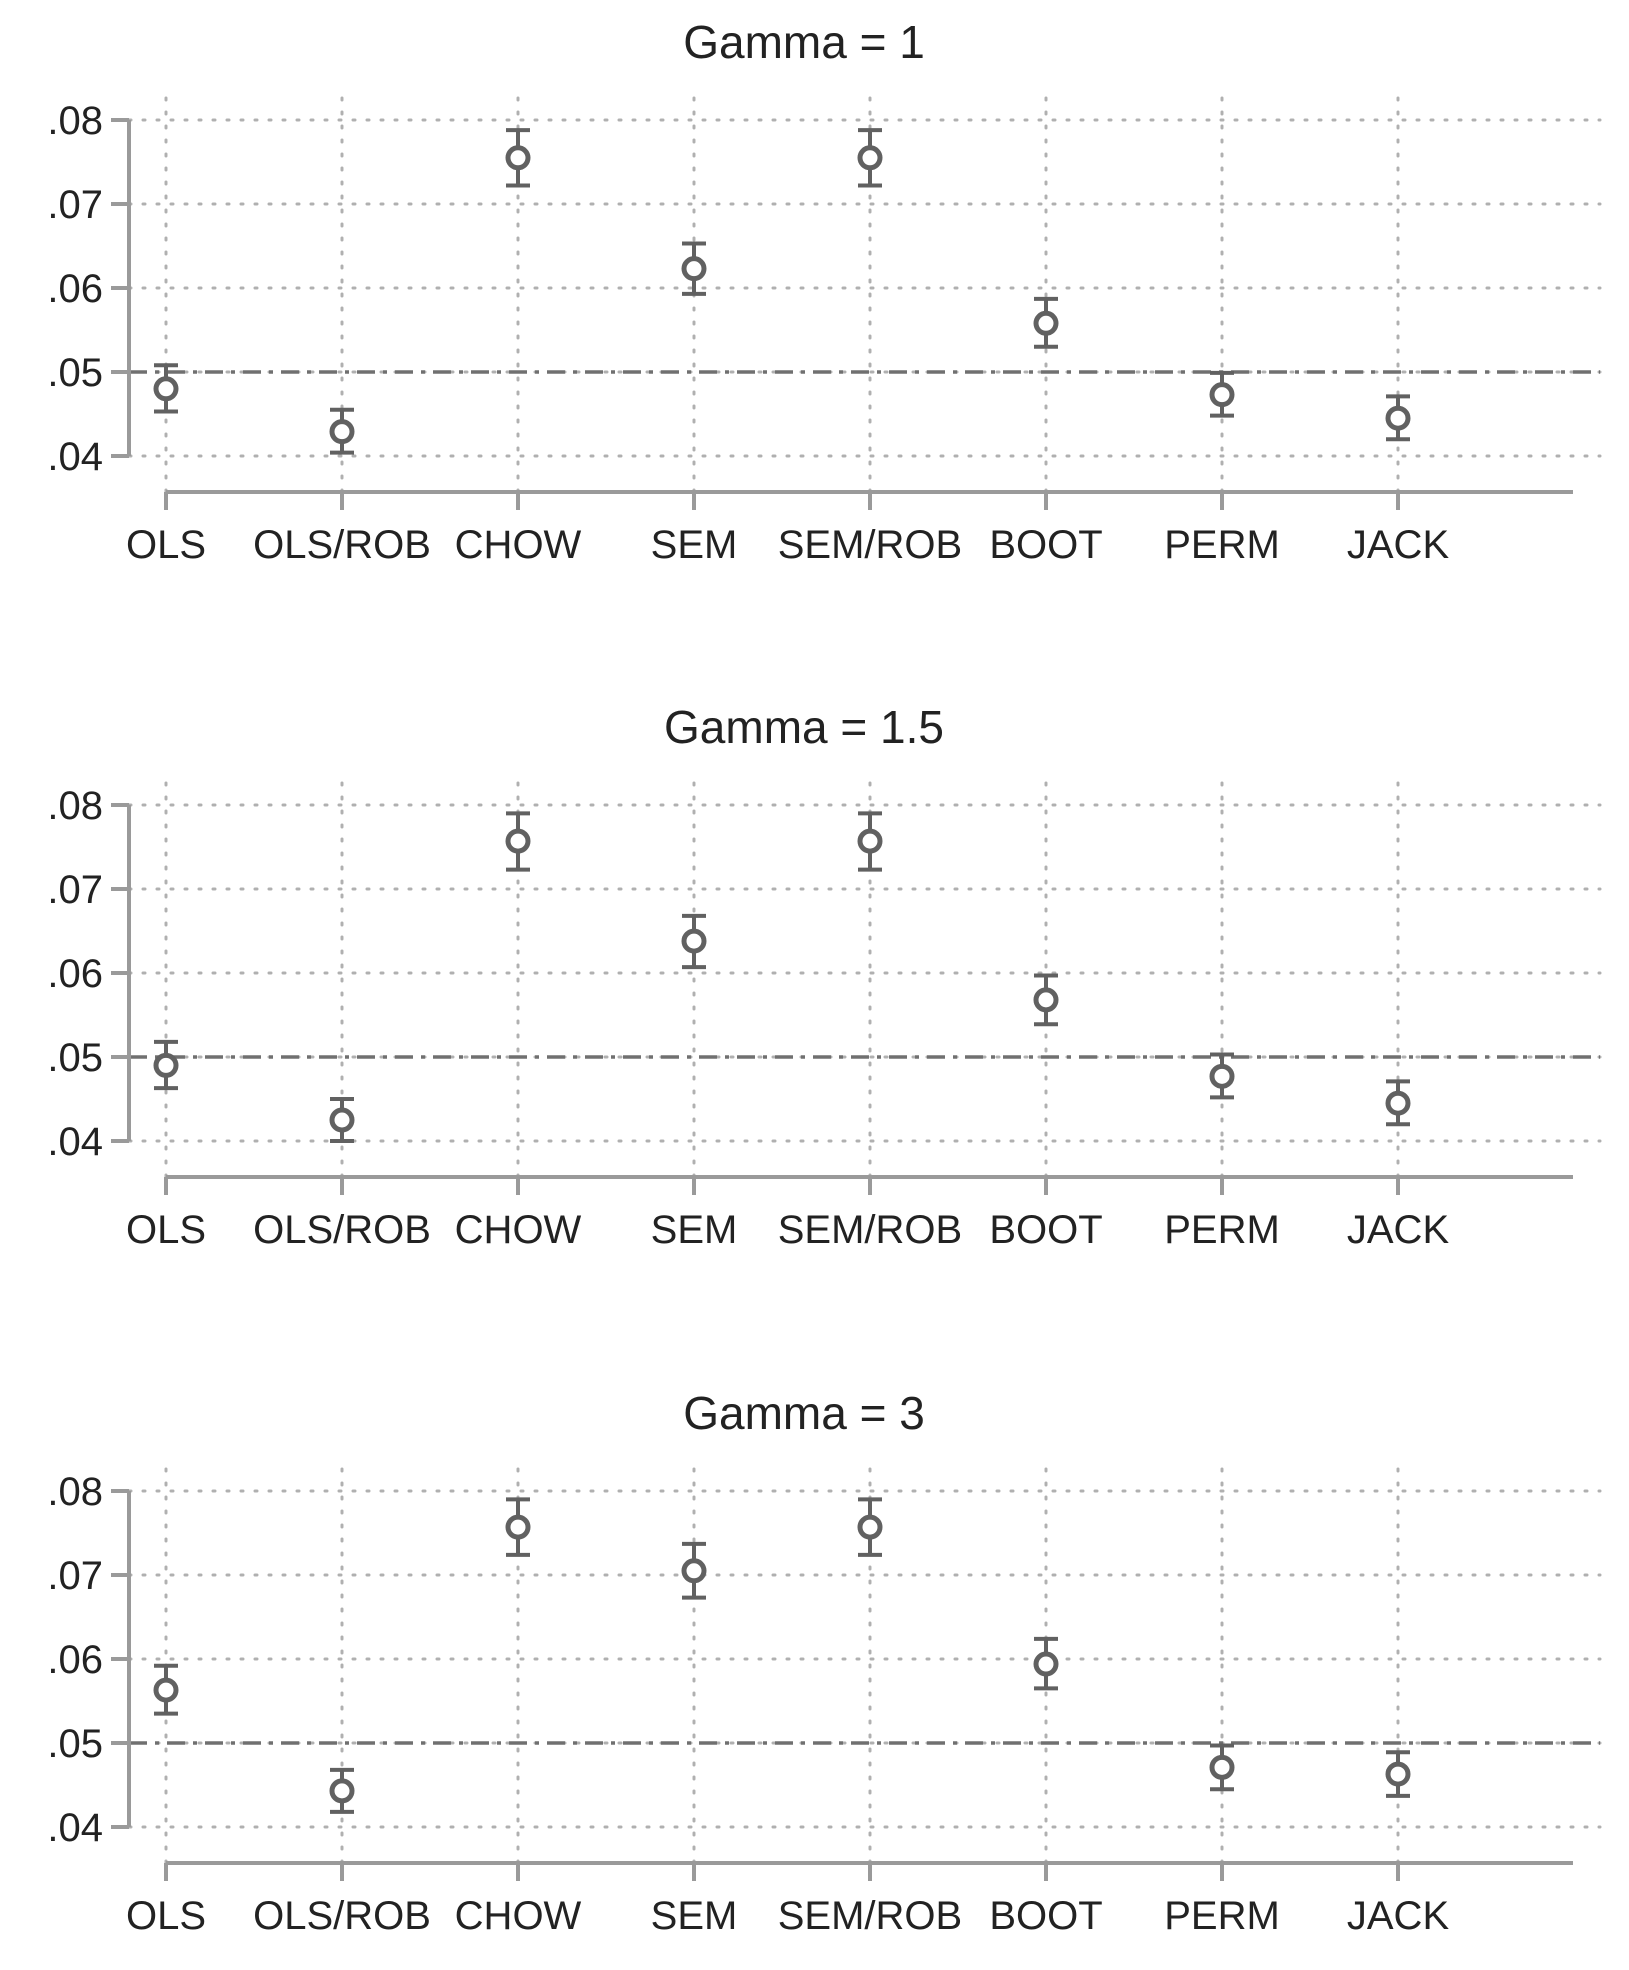 The image size is (1629, 1970). What do you see at coordinates (804, 727) in the screenshot?
I see `chart-title: Gamma = 1.5` at bounding box center [804, 727].